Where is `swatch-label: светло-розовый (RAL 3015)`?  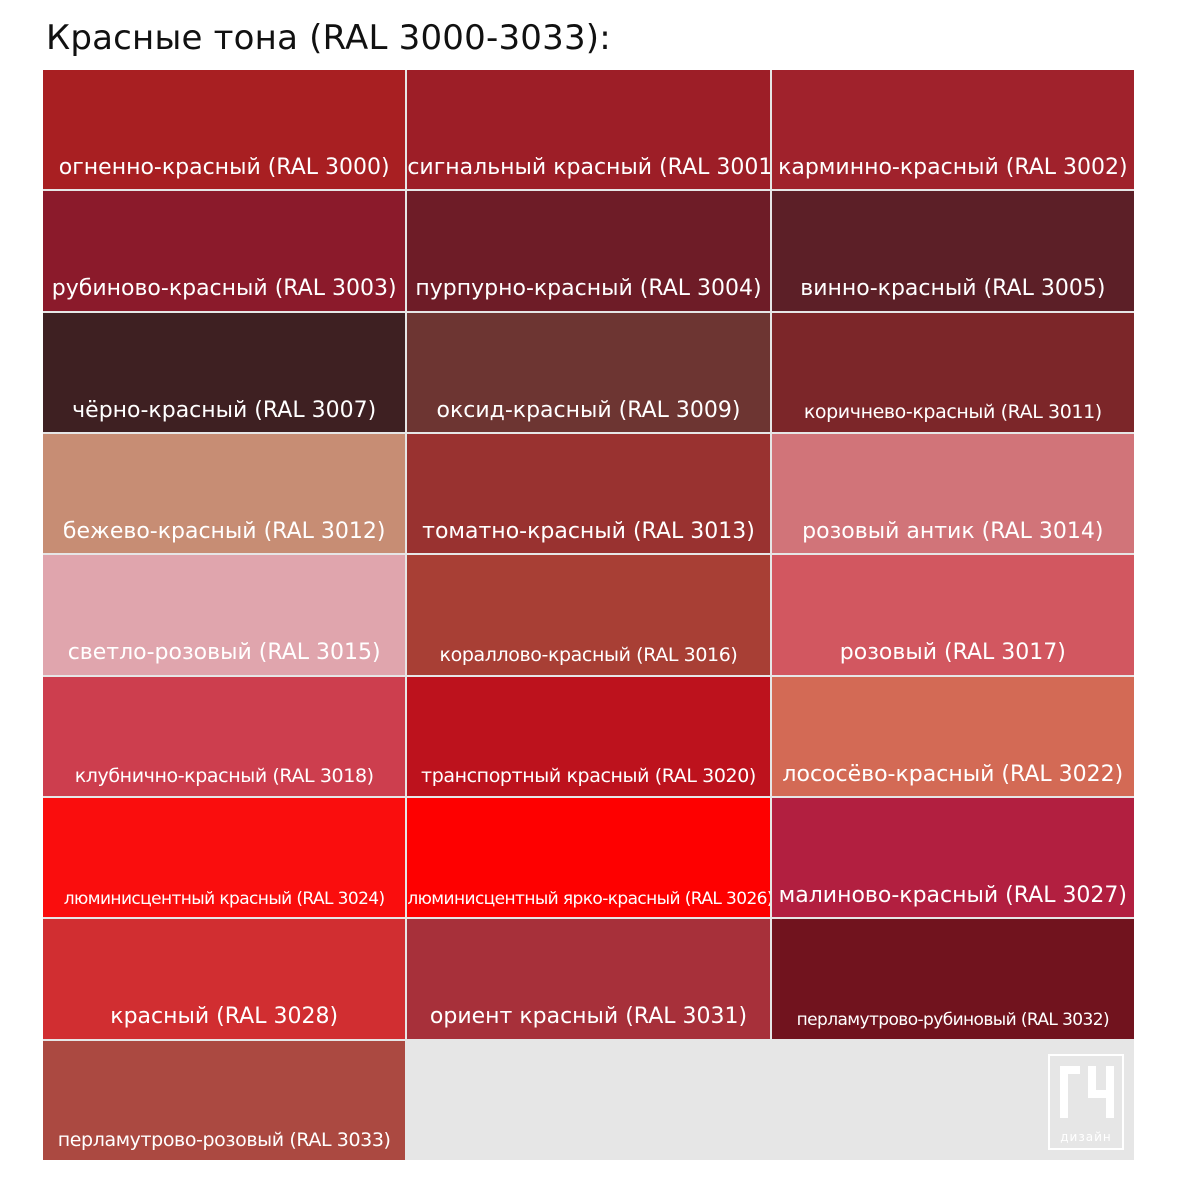
swatch-label: светло-розовый (RAL 3015) is located at coordinates (224, 653).